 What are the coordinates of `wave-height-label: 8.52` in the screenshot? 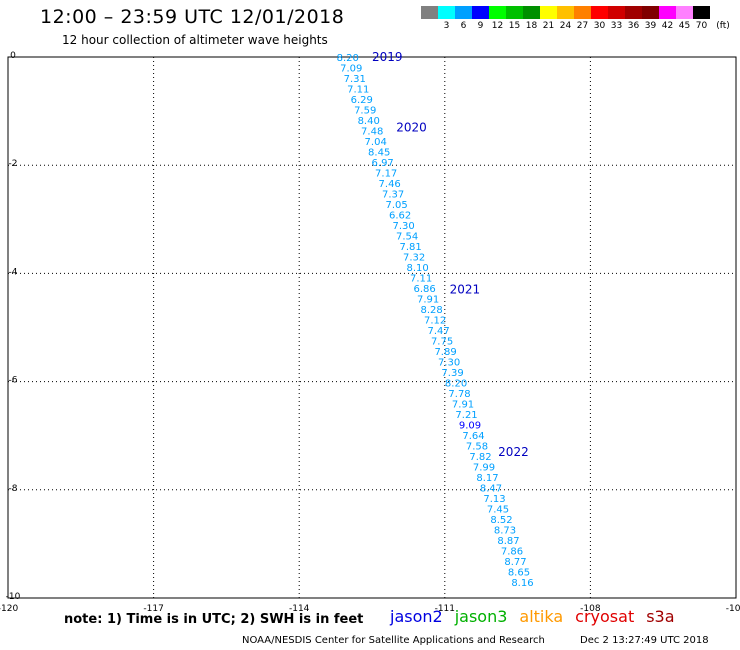 It's located at (501, 520).